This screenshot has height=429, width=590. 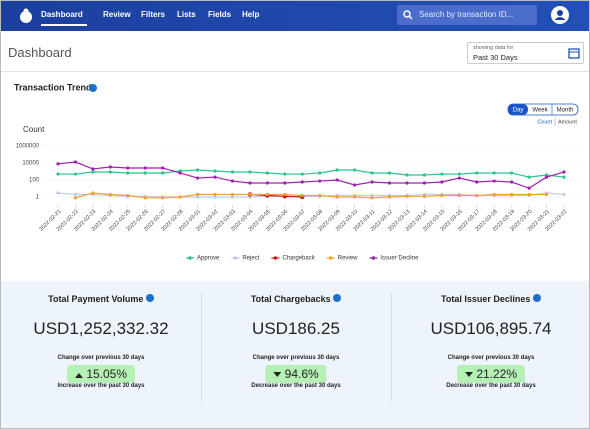 I want to click on nav-item: Help, so click(x=251, y=14).